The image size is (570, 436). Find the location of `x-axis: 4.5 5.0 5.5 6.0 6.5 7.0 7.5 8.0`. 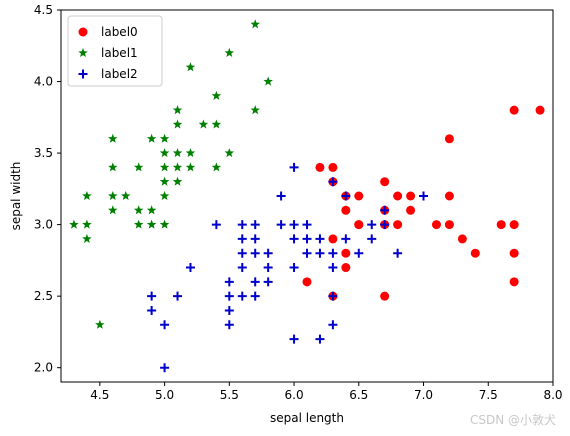

x-axis: 4.5 5.0 5.5 6.0 6.5 7.0 7.5 8.0 is located at coordinates (326, 392).